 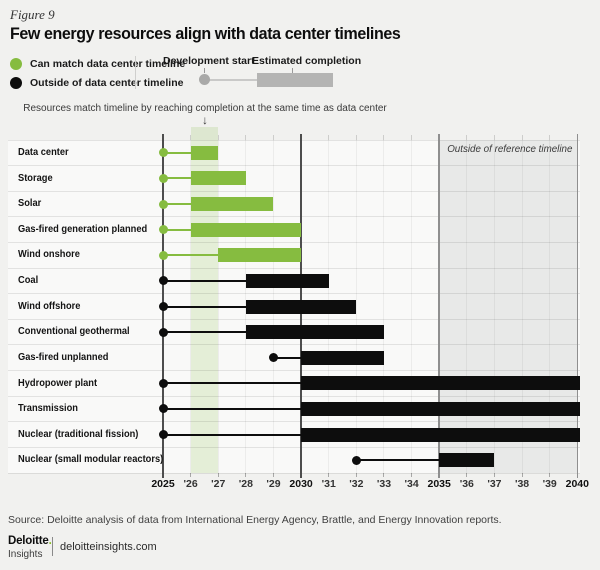 I want to click on major-bottom-tick-2030, so click(x=301, y=475).